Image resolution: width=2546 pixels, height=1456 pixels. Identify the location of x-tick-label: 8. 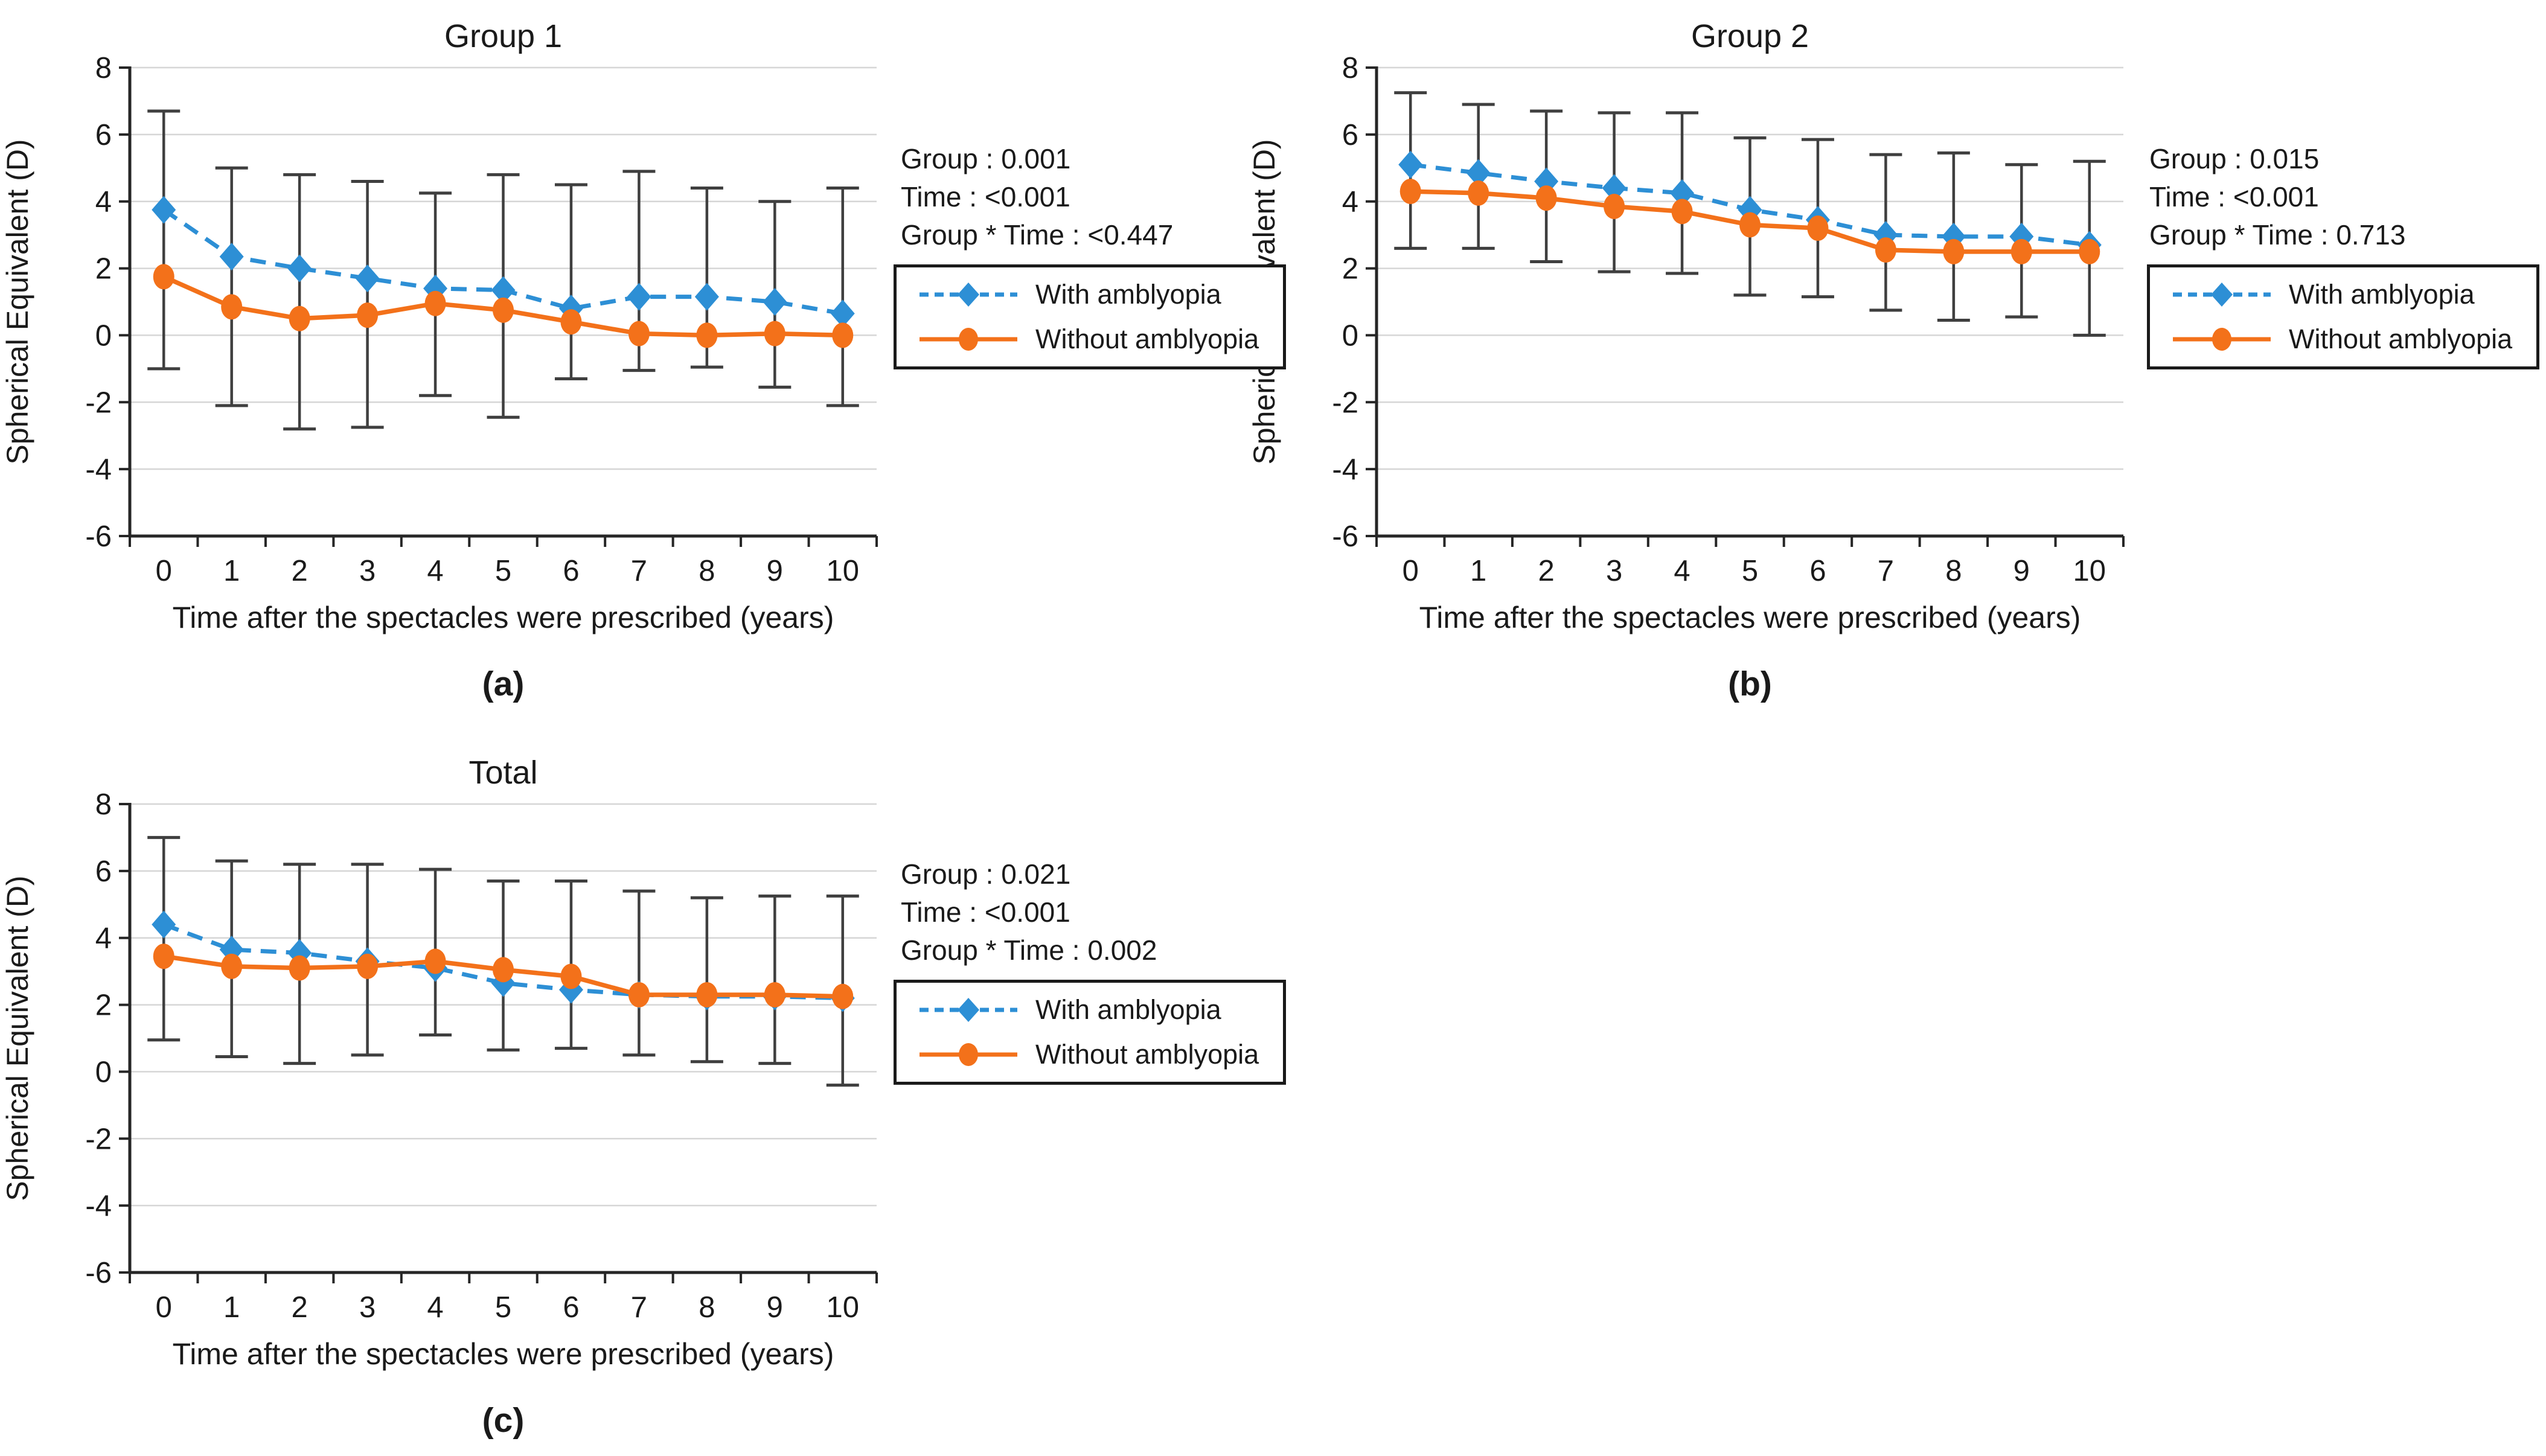
(1953, 571).